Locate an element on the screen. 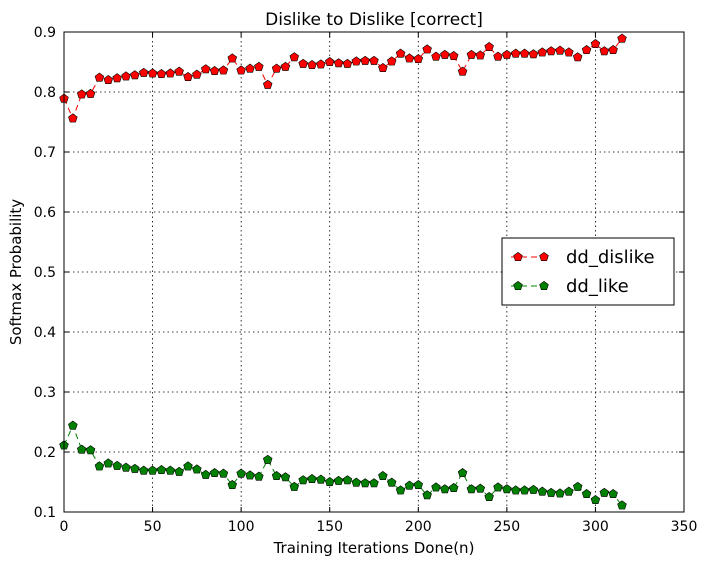 The height and width of the screenshot is (564, 709). y-tick-label: 0.2 is located at coordinates (45, 453).